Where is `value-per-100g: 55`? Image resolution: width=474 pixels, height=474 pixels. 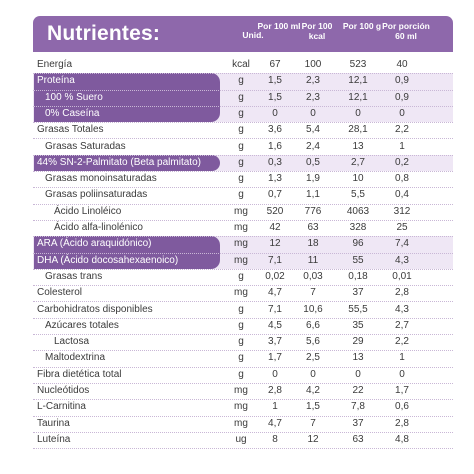
value-per-100g: 55 is located at coordinates (358, 260).